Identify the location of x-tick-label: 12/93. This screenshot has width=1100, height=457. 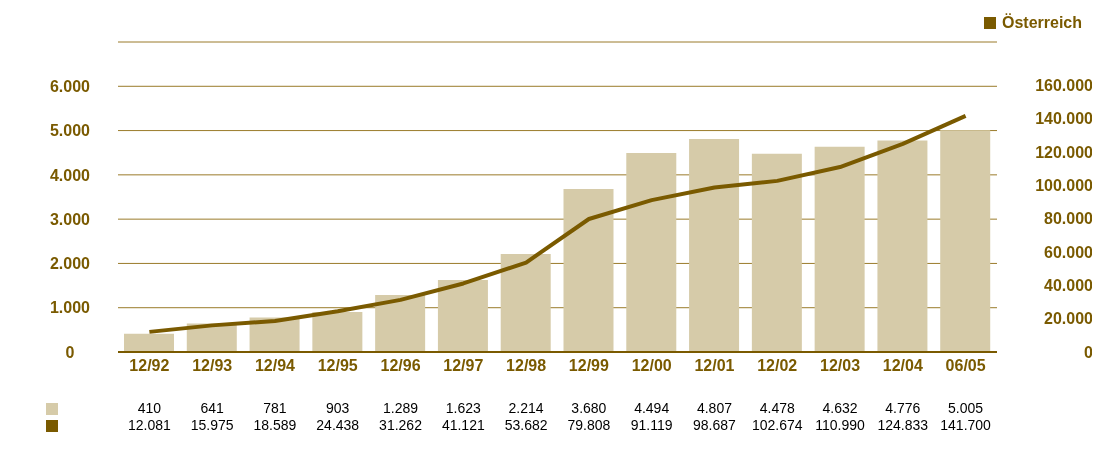
(212, 366).